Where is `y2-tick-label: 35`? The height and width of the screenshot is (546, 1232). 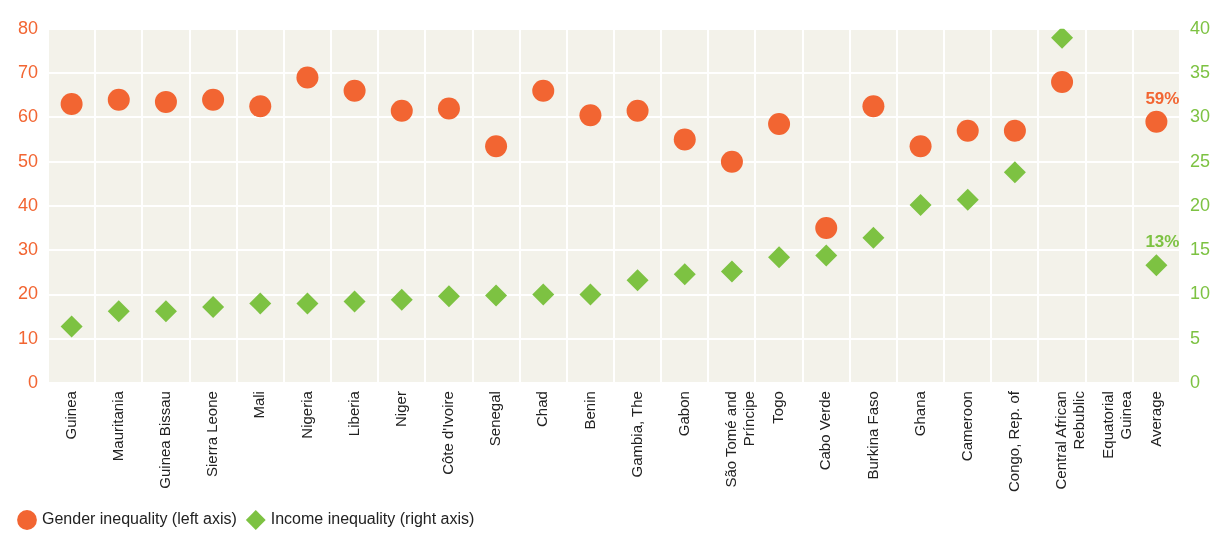 y2-tick-label: 35 is located at coordinates (1200, 72).